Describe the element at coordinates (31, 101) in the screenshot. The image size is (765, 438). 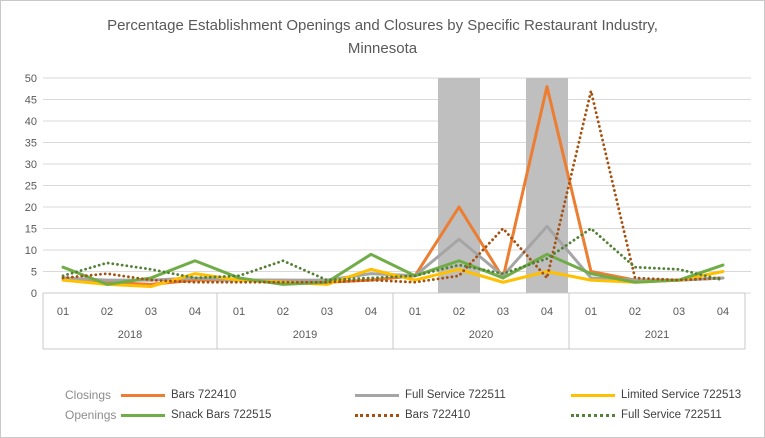
I see `svg-text: 45` at that location.